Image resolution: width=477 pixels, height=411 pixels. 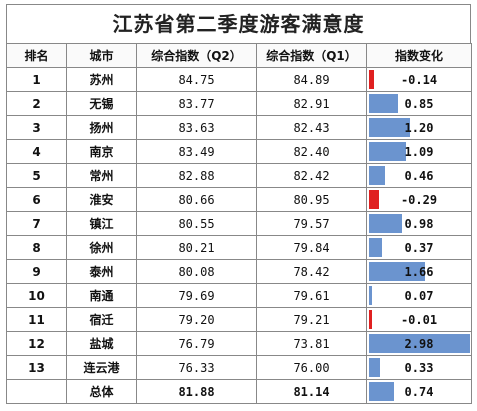 I want to click on change-value: 0.85, so click(x=419, y=103).